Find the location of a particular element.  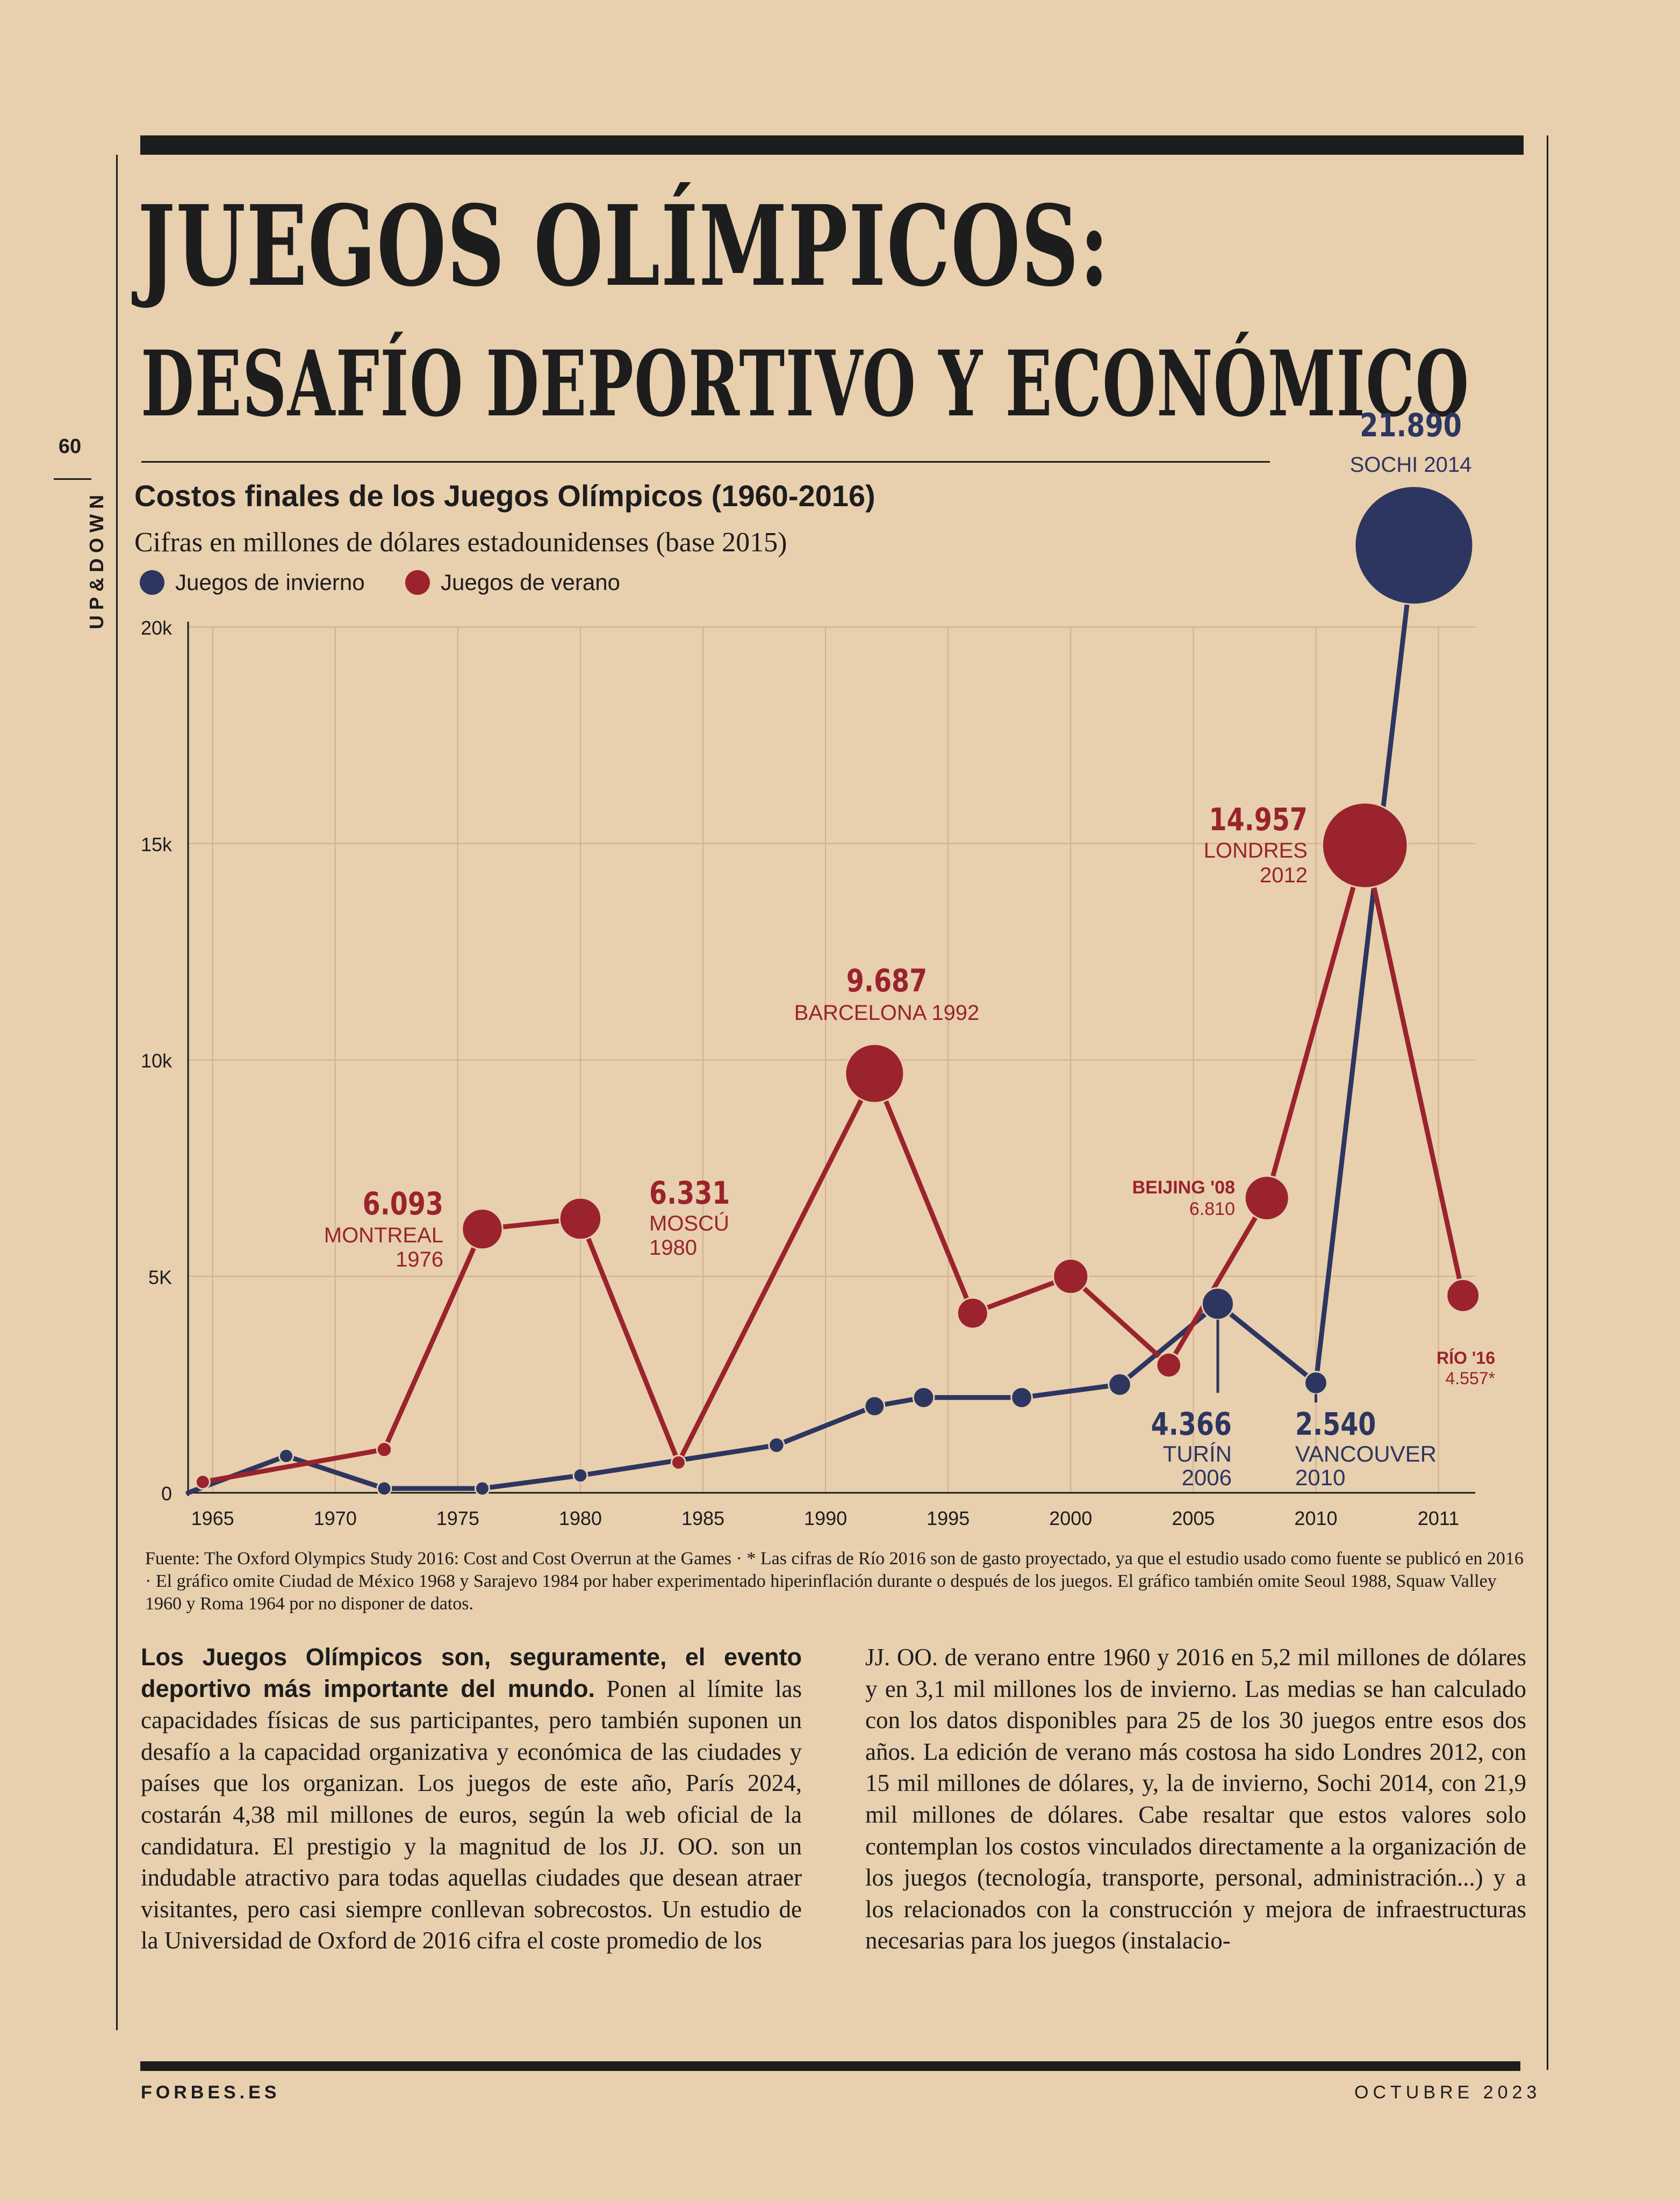

legend-label-winter: Juegos de invierno is located at coordinates (270, 582).